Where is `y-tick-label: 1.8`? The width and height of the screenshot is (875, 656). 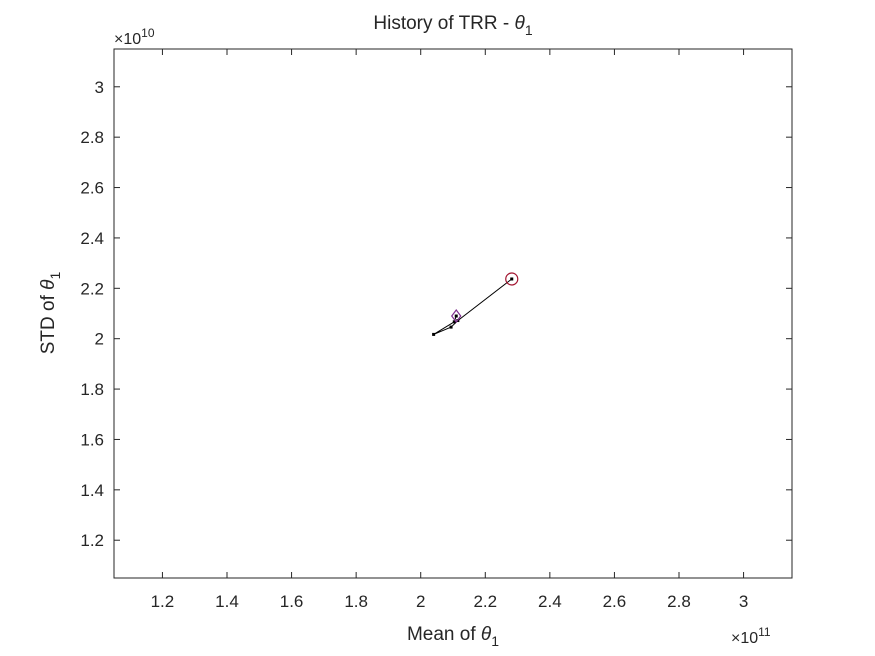 y-tick-label: 1.8 is located at coordinates (92, 389).